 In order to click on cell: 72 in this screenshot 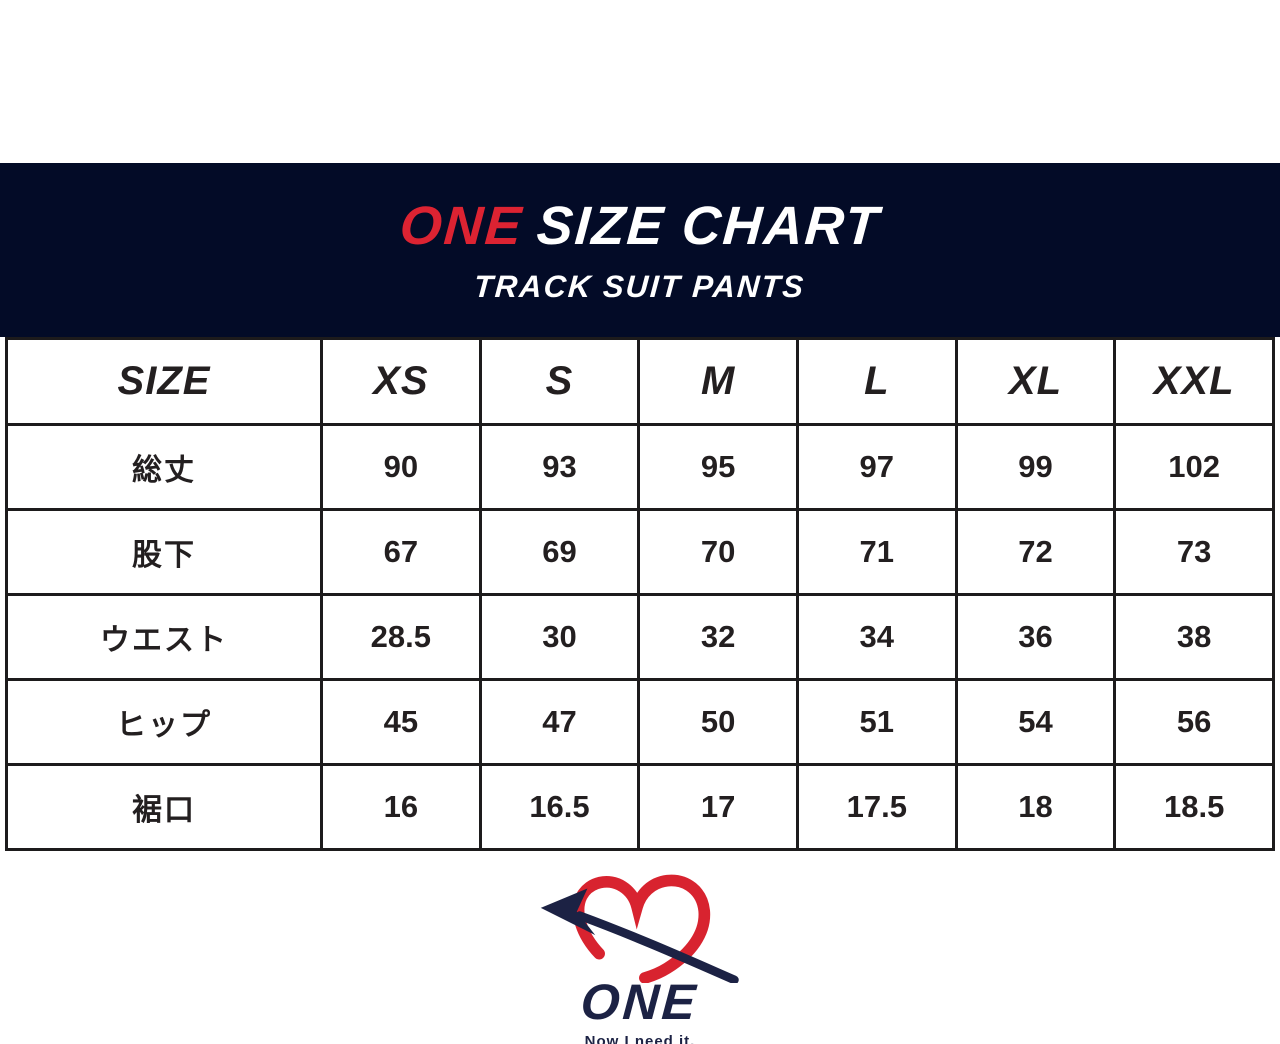, I will do `click(1035, 552)`.